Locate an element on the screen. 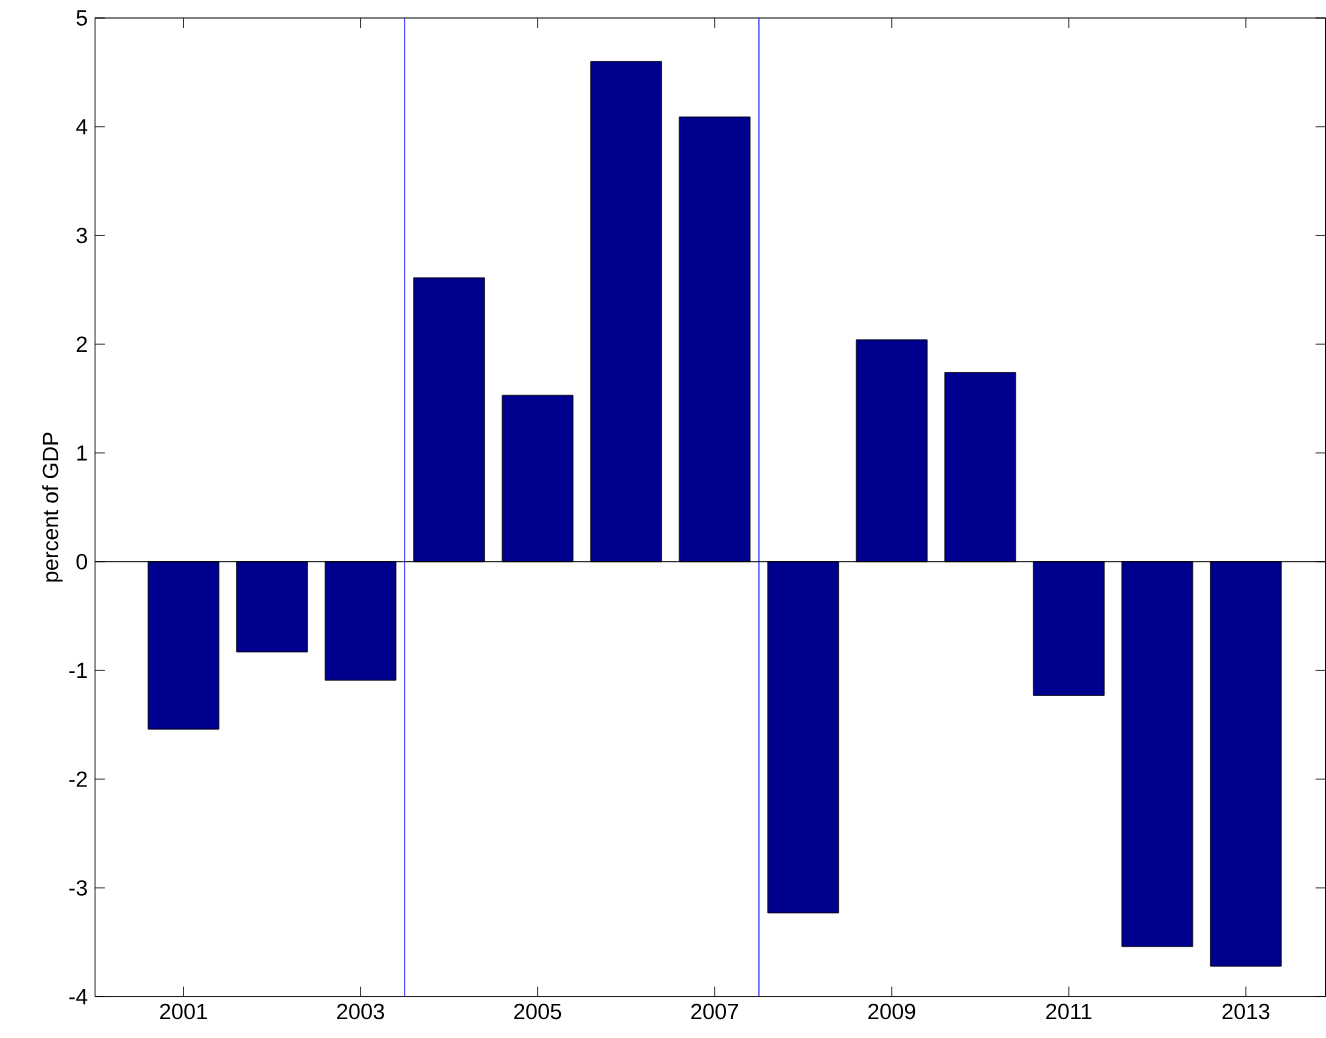 This screenshot has height=1038, width=1326. y-tick-label: 2 is located at coordinates (81, 344).